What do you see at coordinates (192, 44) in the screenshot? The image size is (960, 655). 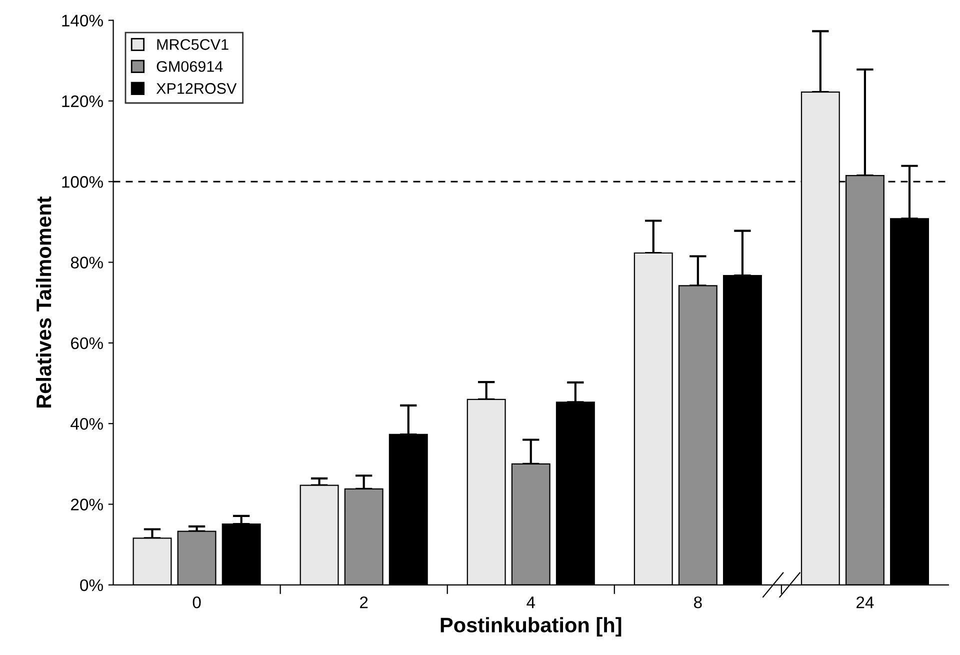 I see `legend-label: MRC5CV1` at bounding box center [192, 44].